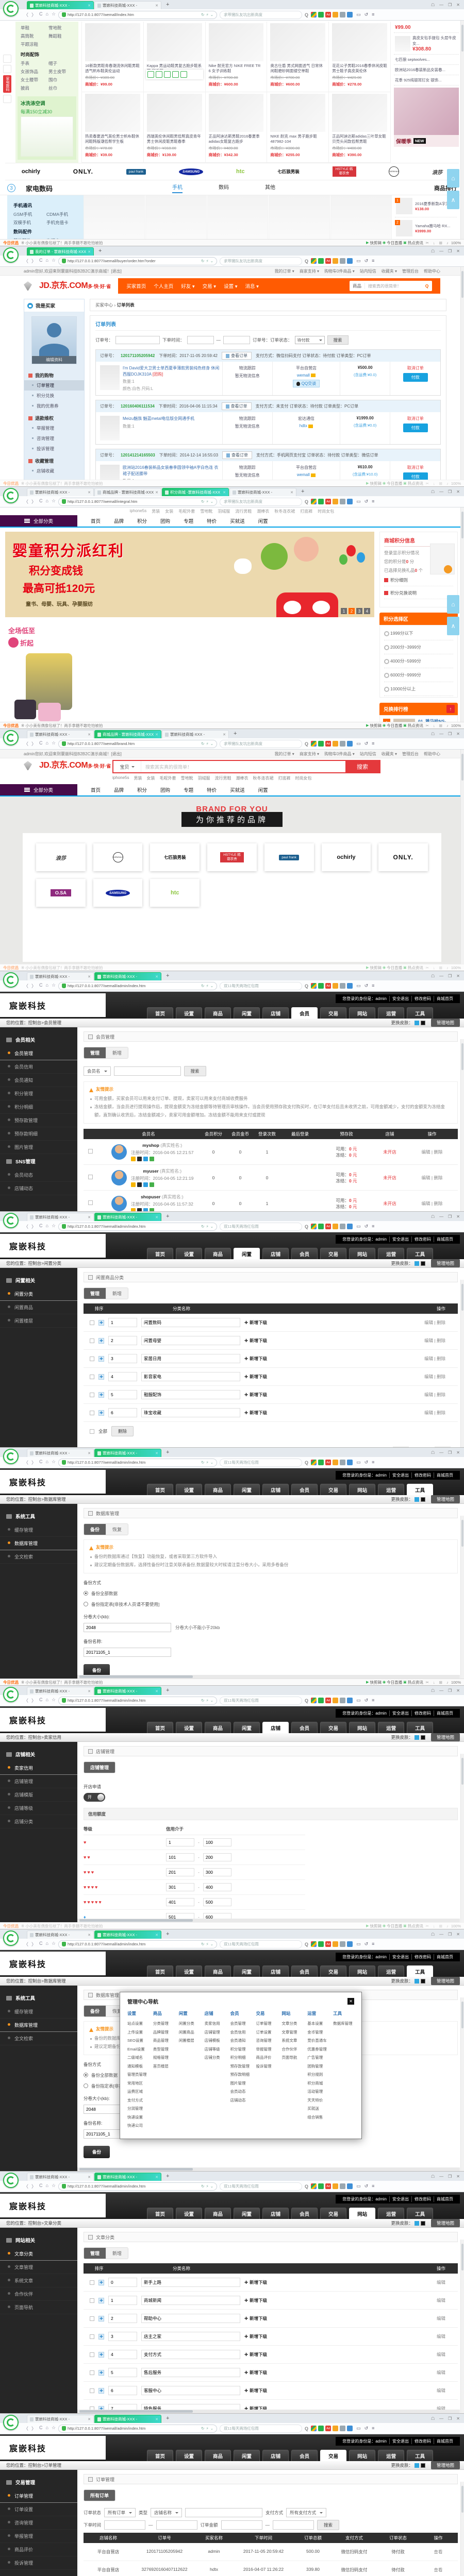  Describe the element at coordinates (238, 2100) in the screenshot. I see `modal-link: 店铺动态` at that location.